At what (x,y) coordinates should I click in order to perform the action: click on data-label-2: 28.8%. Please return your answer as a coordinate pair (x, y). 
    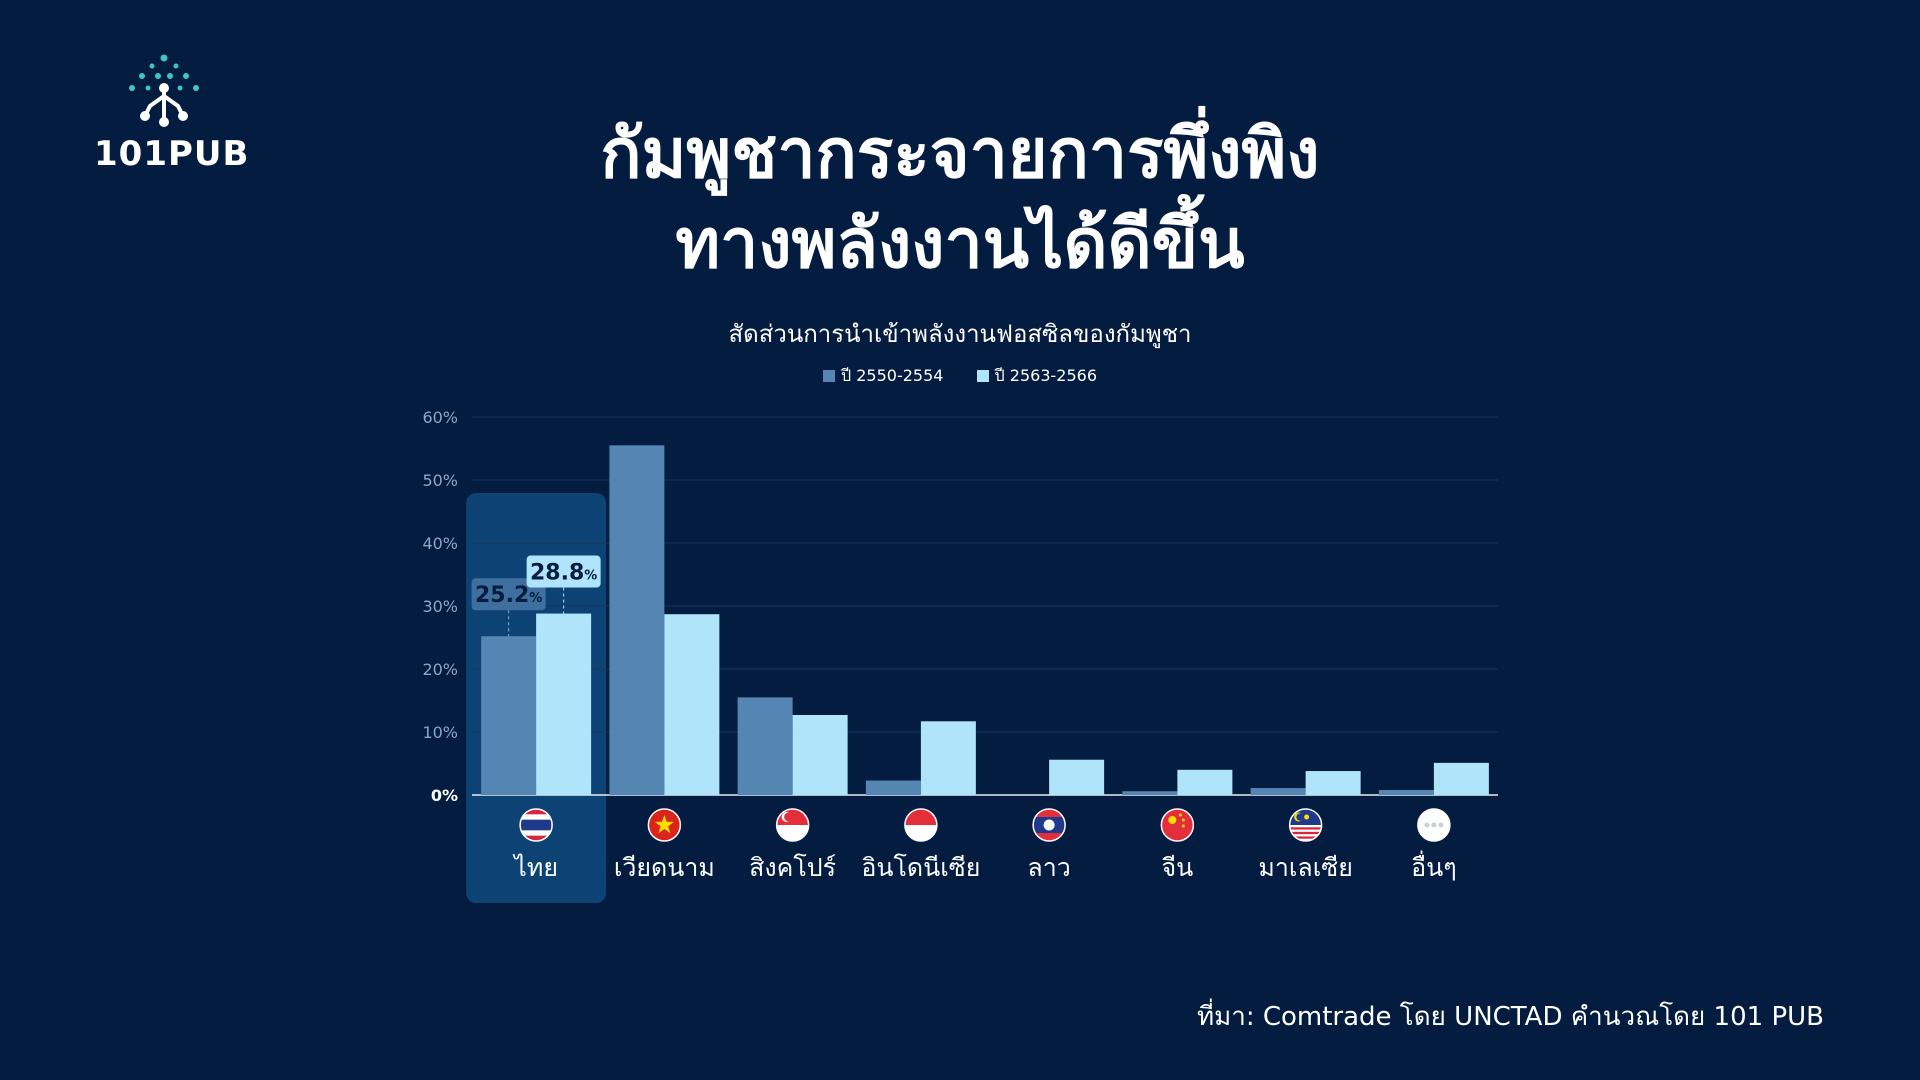
    Looking at the image, I should click on (563, 584).